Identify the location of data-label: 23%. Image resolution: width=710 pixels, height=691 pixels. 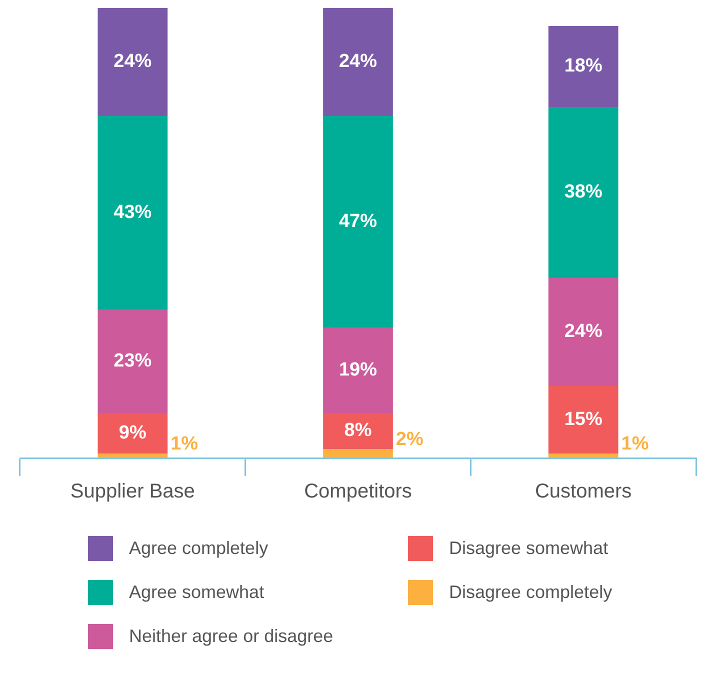
(133, 361).